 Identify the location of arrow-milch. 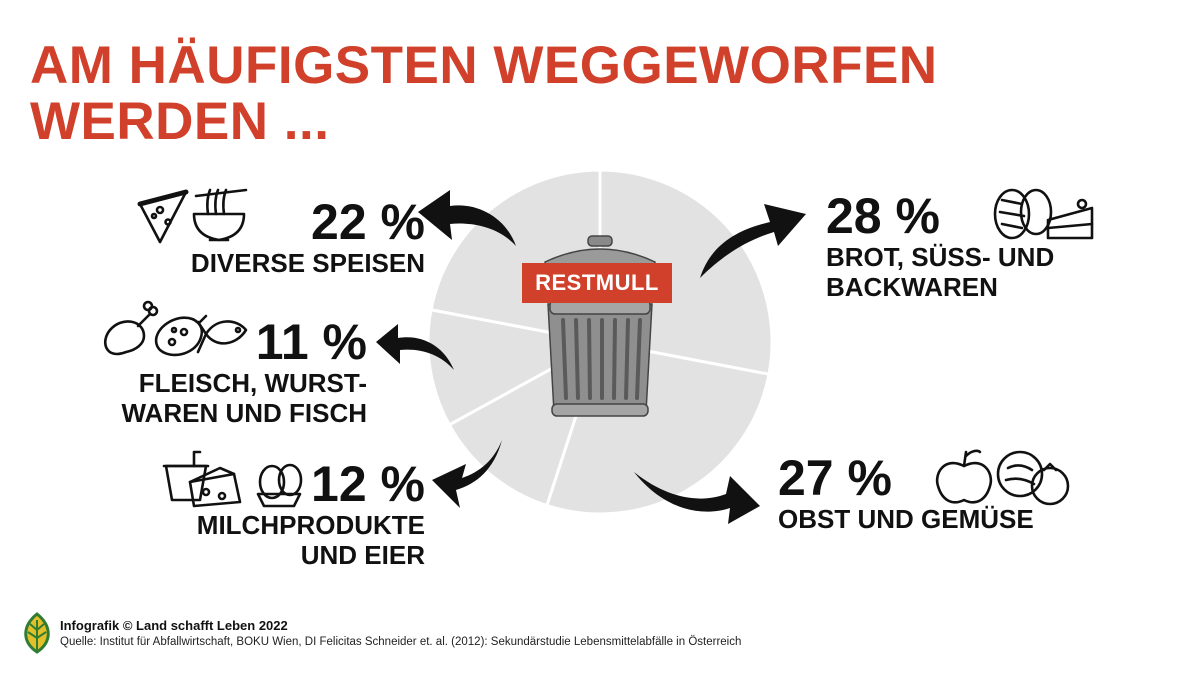
(467, 474).